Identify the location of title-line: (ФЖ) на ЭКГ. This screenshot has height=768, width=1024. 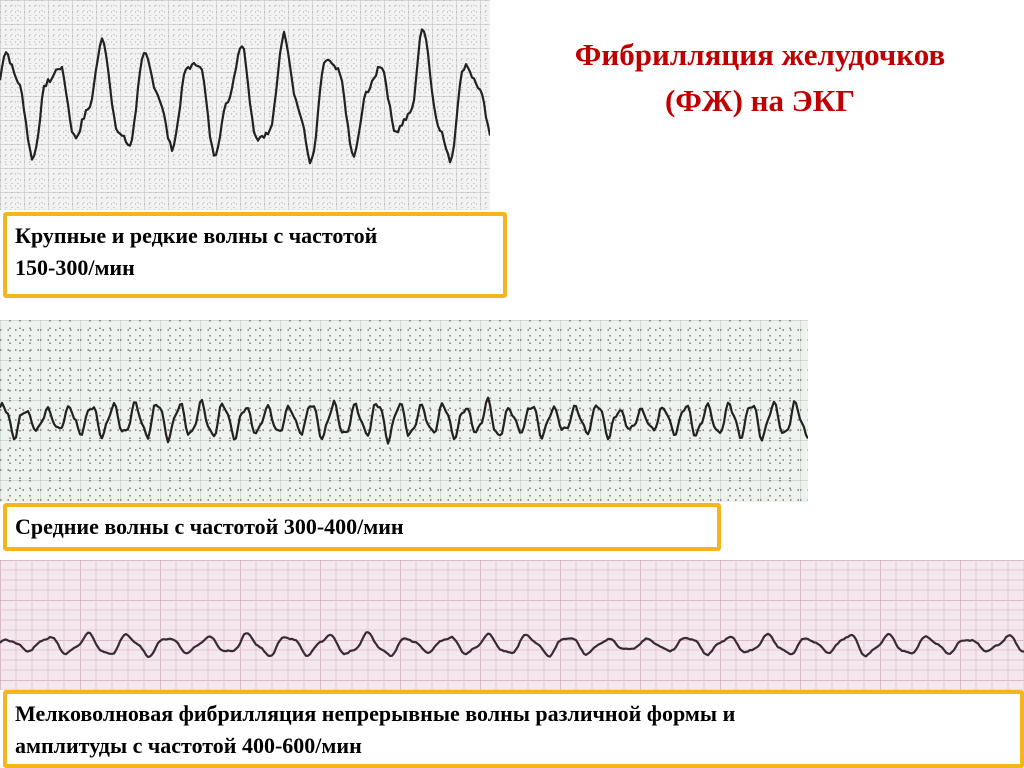
(759, 100).